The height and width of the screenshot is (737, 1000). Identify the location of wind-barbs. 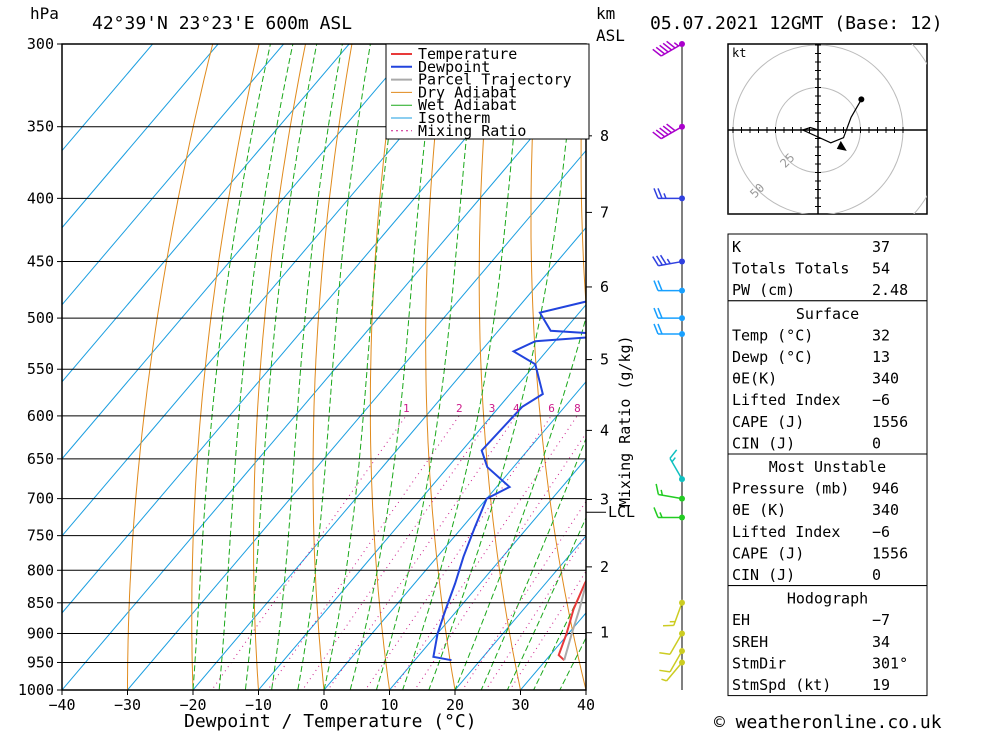
(669, 361).